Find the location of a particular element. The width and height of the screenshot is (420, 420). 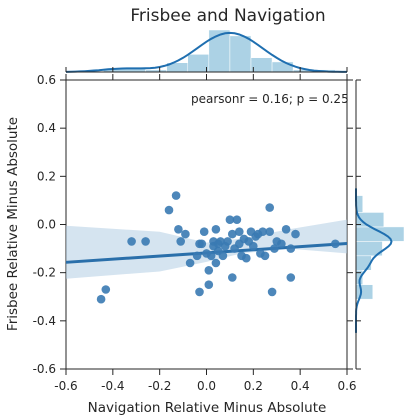

x-tick-label: -0.2 is located at coordinates (159, 386).